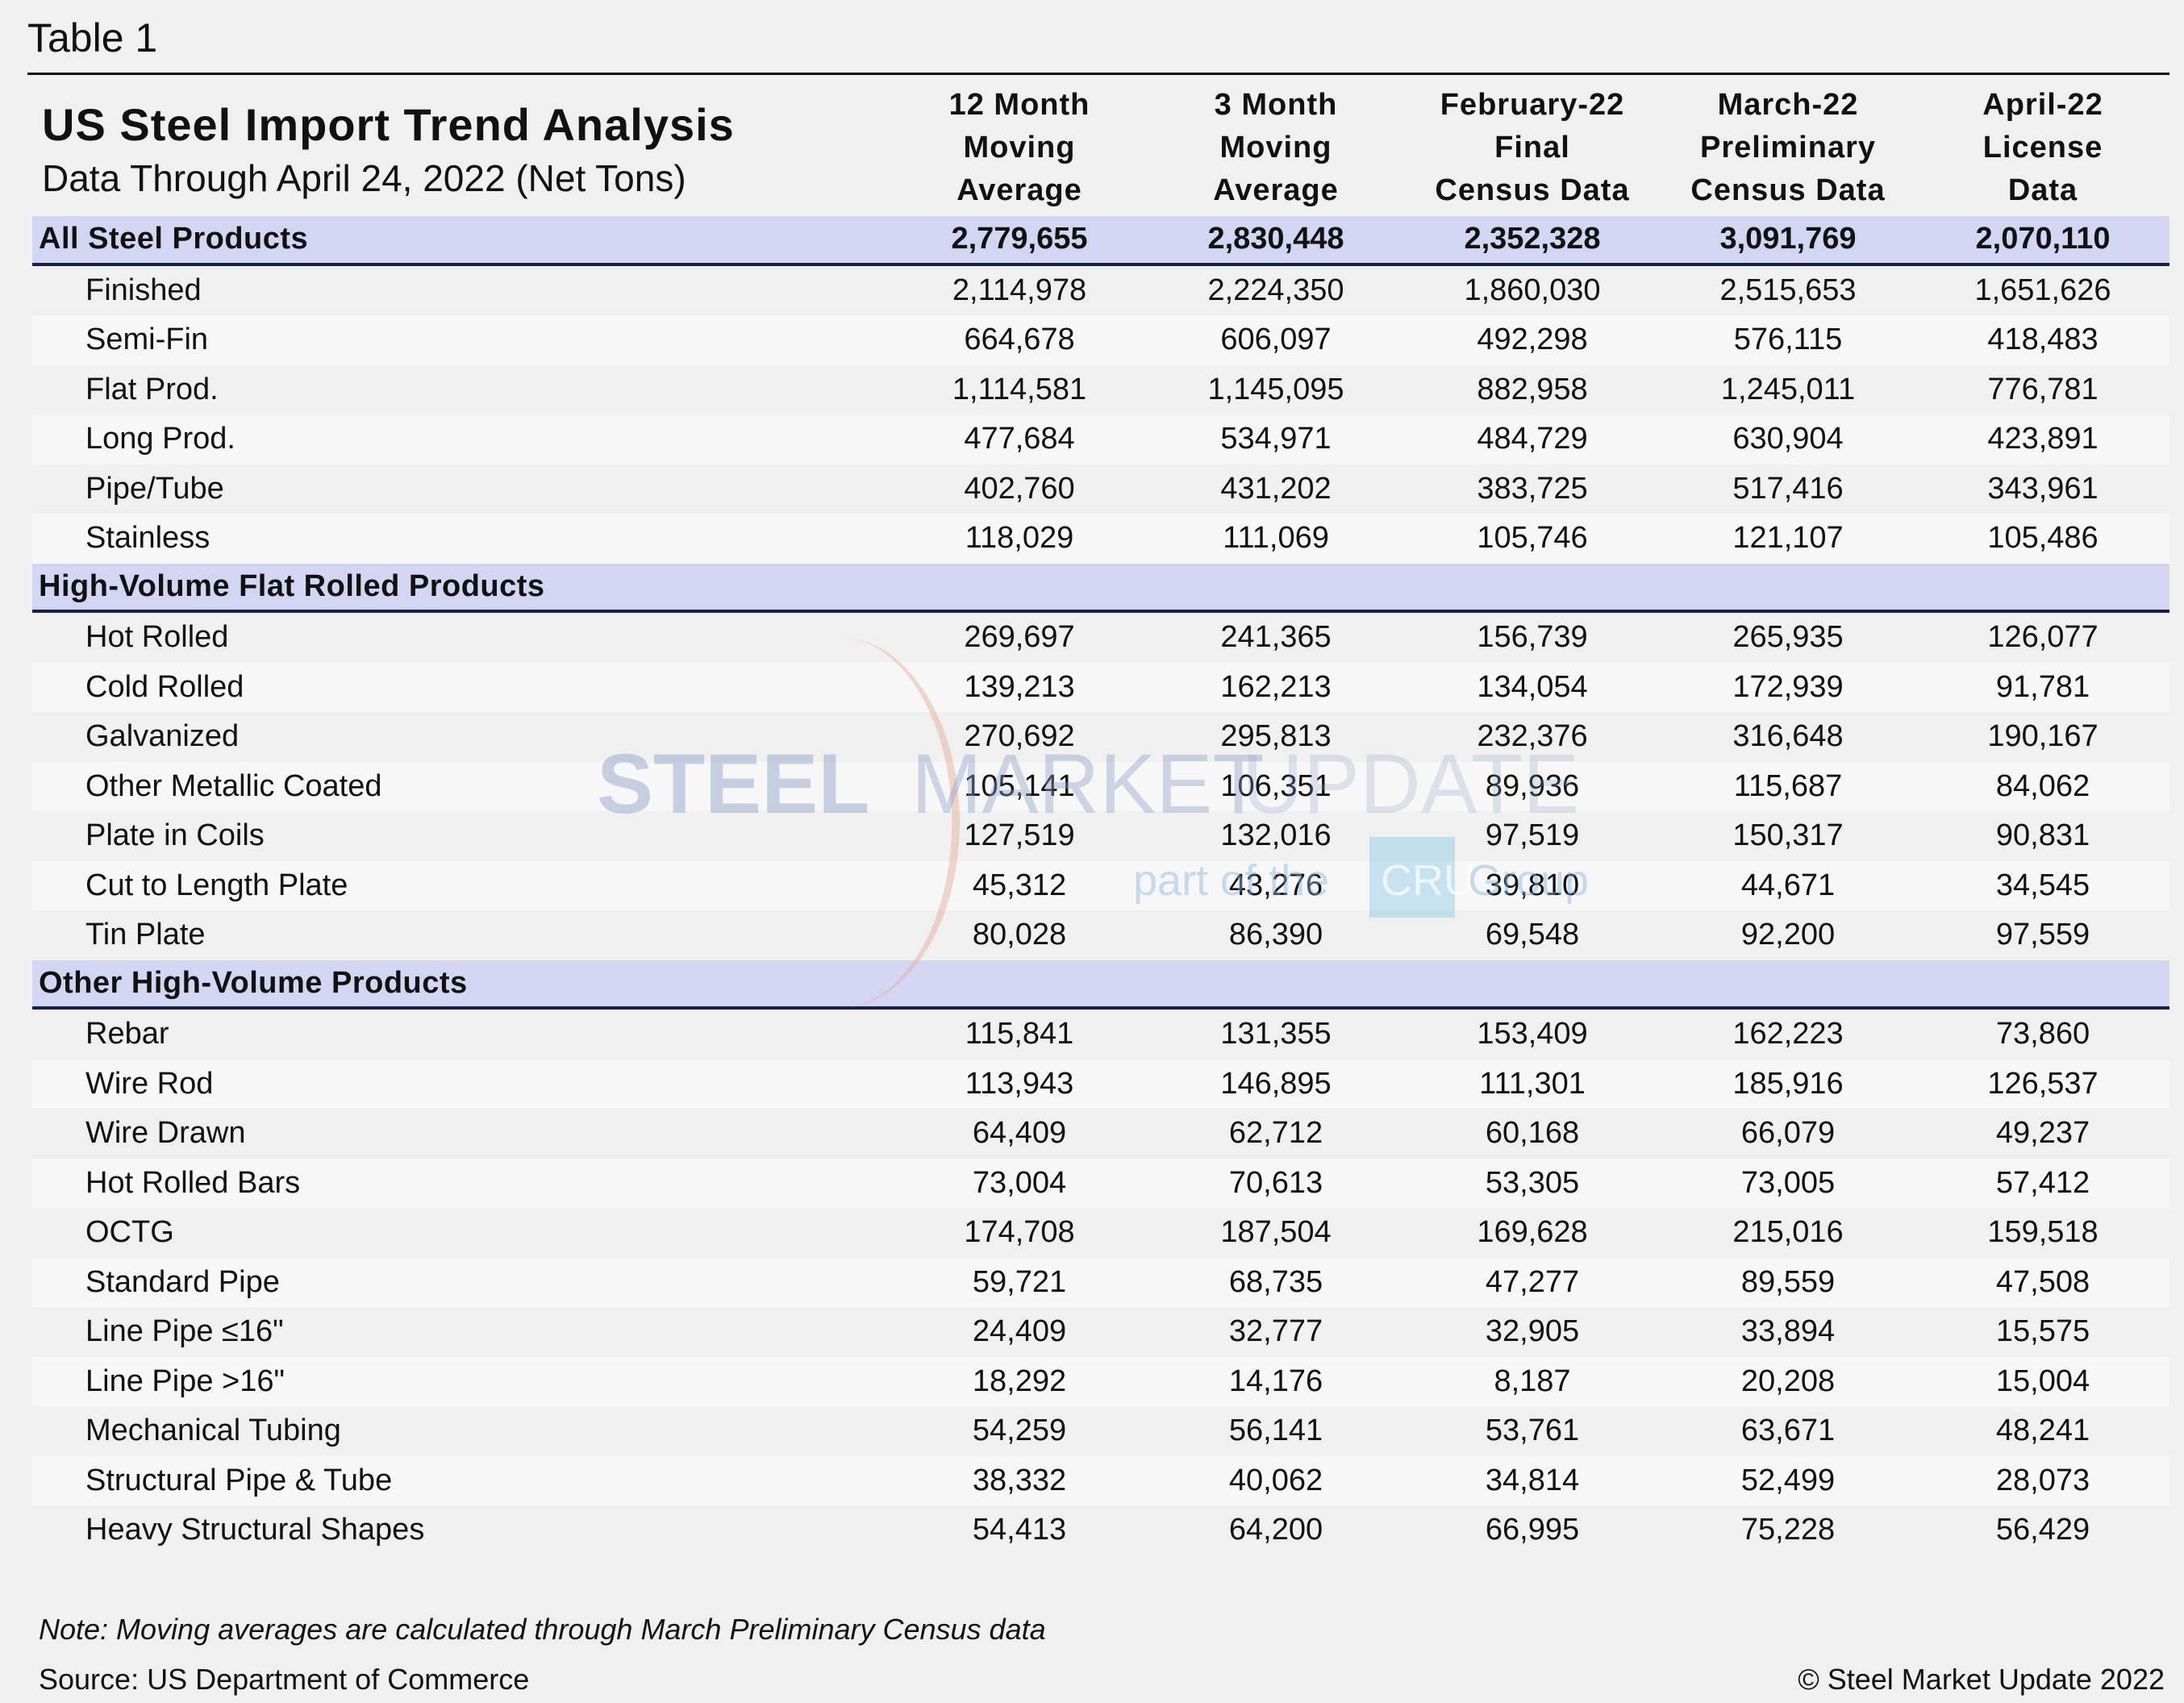  What do you see at coordinates (1788, 340) in the screenshot?
I see `cell-value: 576,115` at bounding box center [1788, 340].